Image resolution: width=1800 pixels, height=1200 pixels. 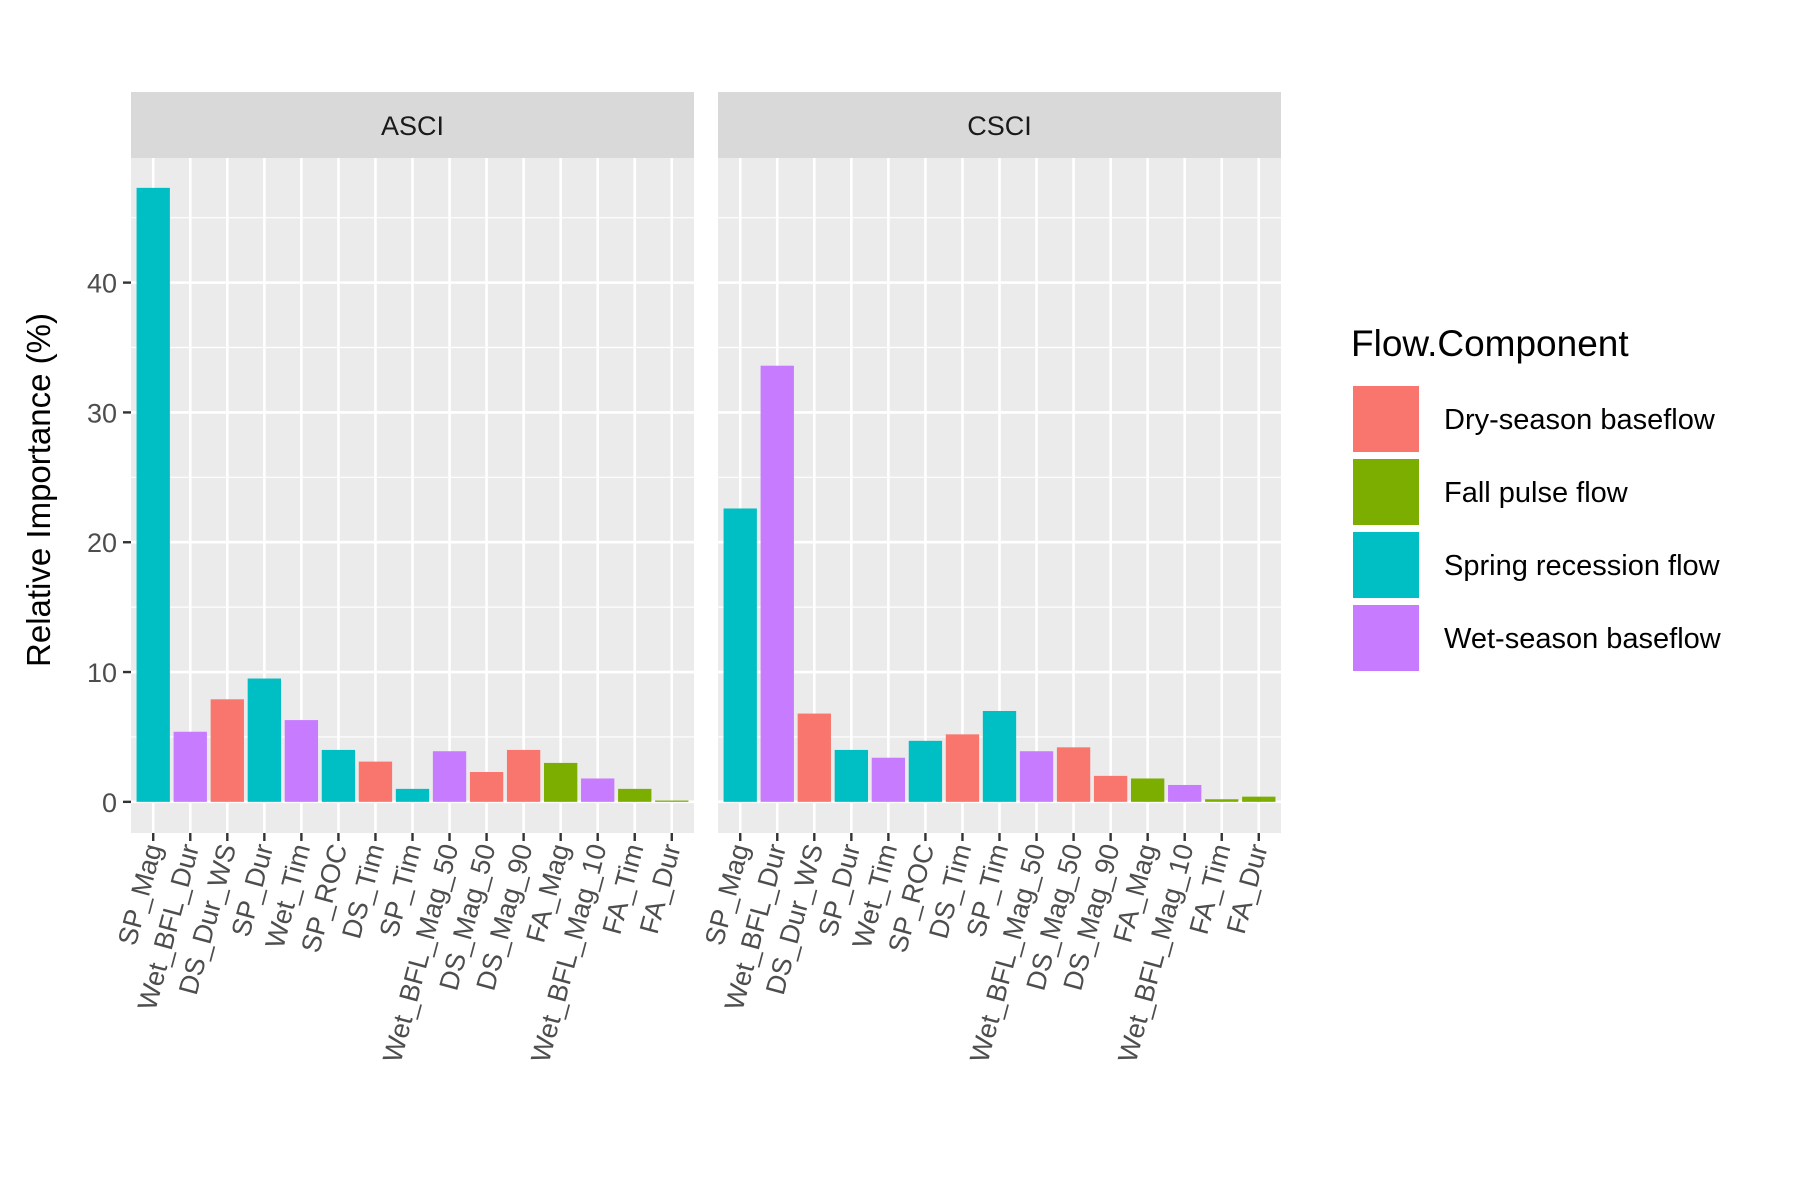 I want to click on y-axis: 0 10 20 30 40, so click(x=109, y=543).